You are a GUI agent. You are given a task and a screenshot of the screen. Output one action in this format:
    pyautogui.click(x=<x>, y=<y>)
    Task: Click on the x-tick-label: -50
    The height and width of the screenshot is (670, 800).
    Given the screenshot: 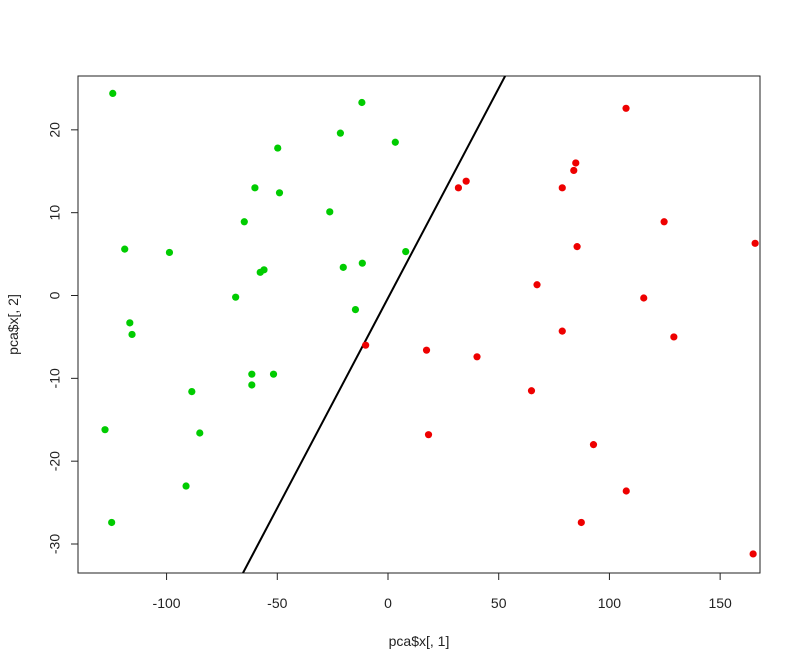 What is the action you would take?
    pyautogui.click(x=277, y=603)
    